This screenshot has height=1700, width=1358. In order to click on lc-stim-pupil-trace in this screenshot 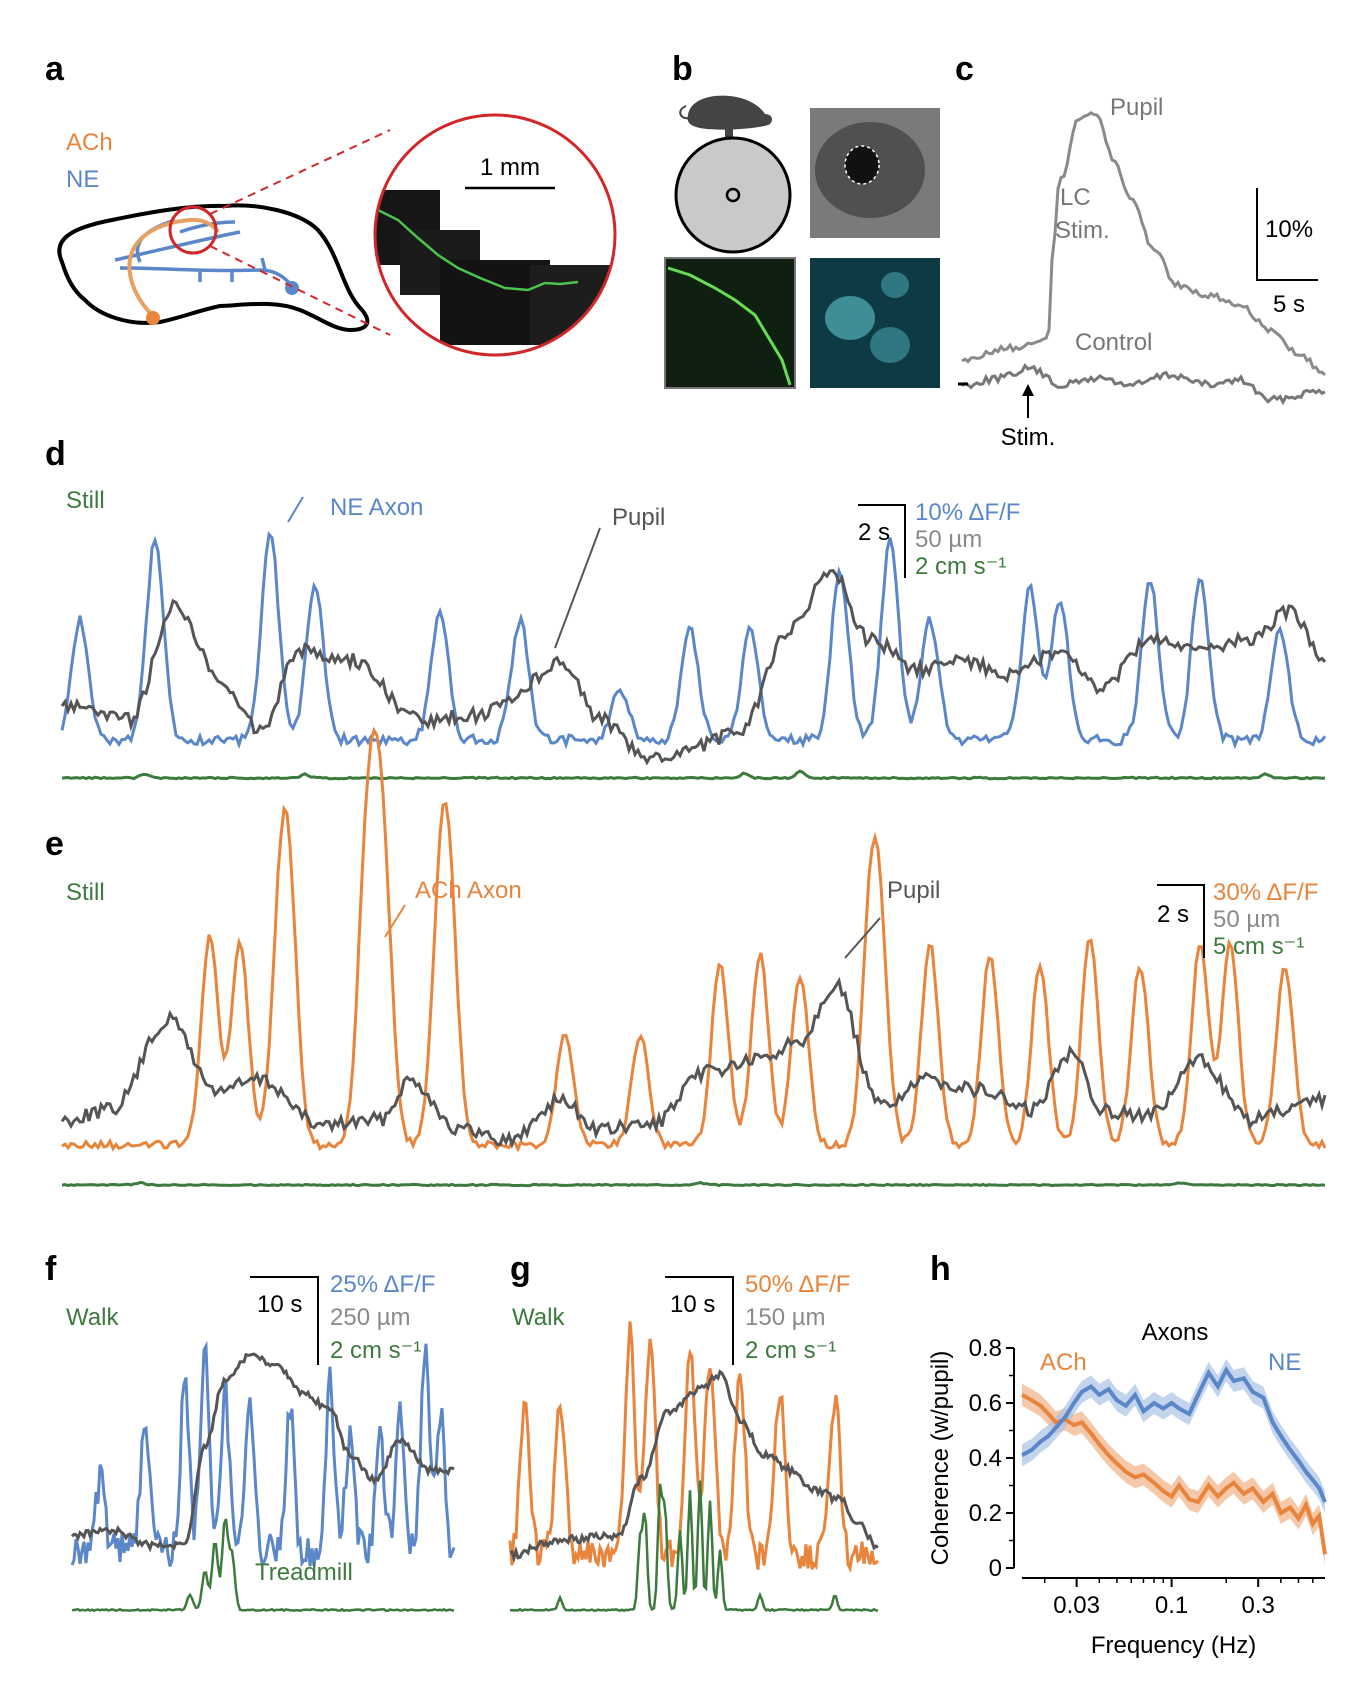, I will do `click(1144, 244)`.